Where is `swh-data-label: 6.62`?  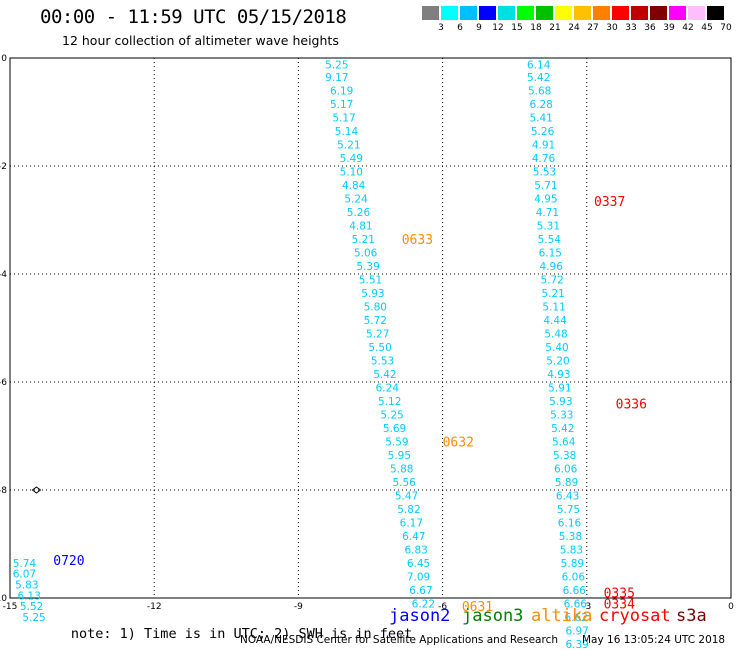 swh-data-label: 6.62 is located at coordinates (576, 618).